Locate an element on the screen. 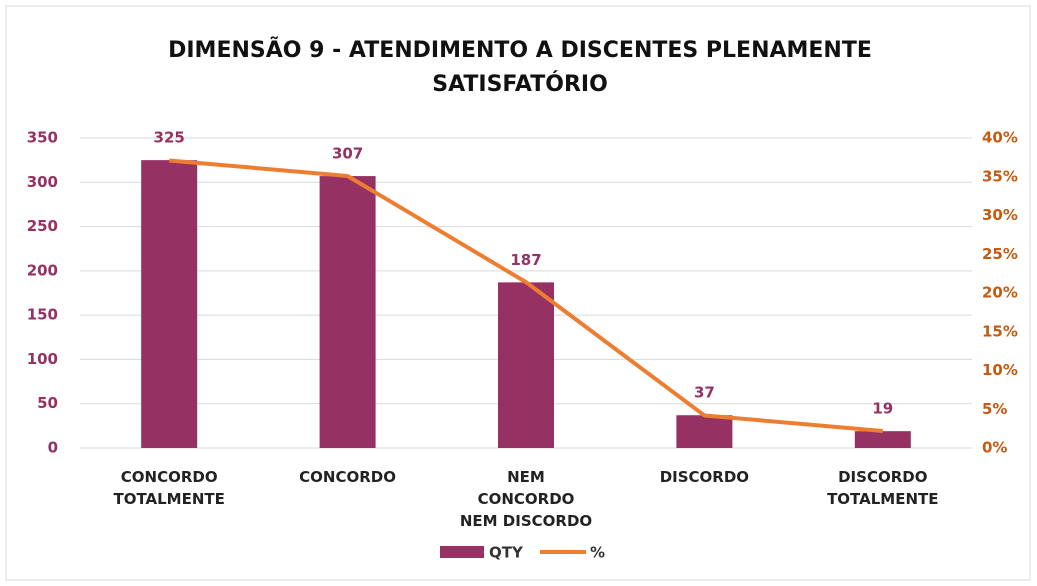 This screenshot has height=586, width=1037. y-tick-label: 350 is located at coordinates (42, 138).